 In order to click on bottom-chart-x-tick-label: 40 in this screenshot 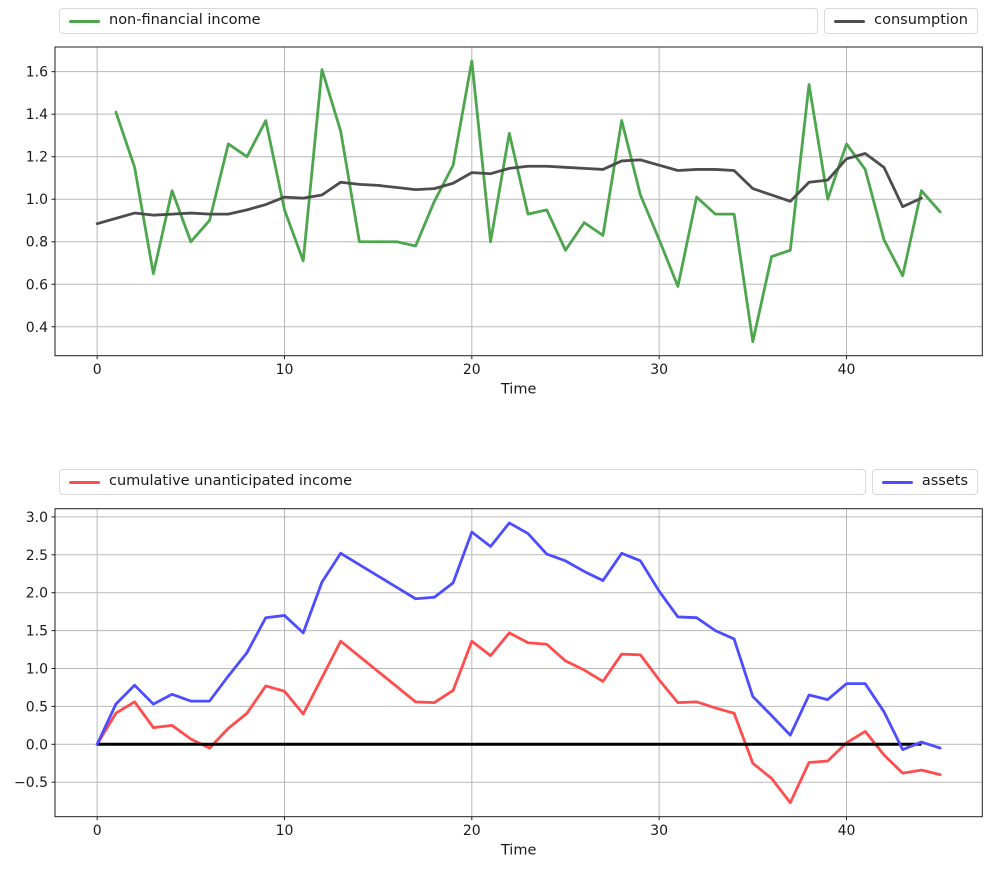, I will do `click(847, 831)`.